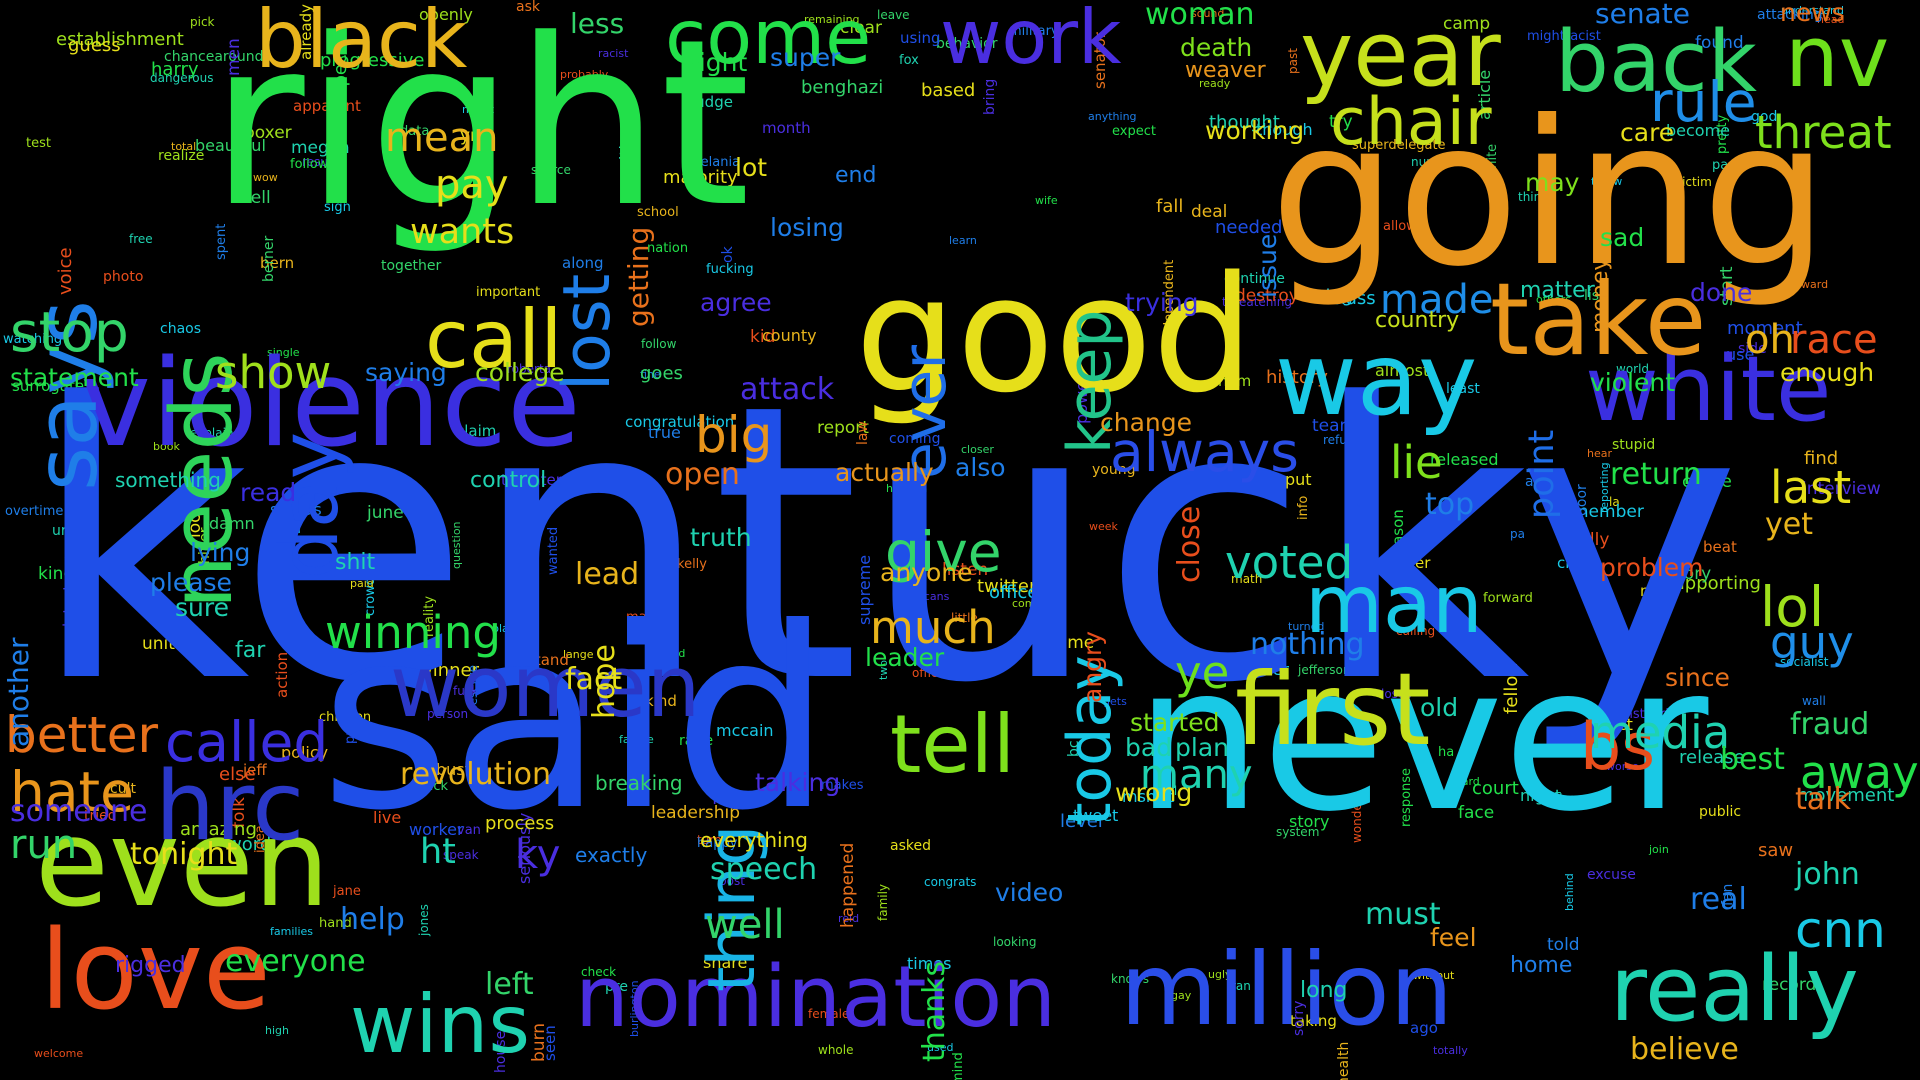  What do you see at coordinates (1827, 372) in the screenshot?
I see `word-enough: enough` at bounding box center [1827, 372].